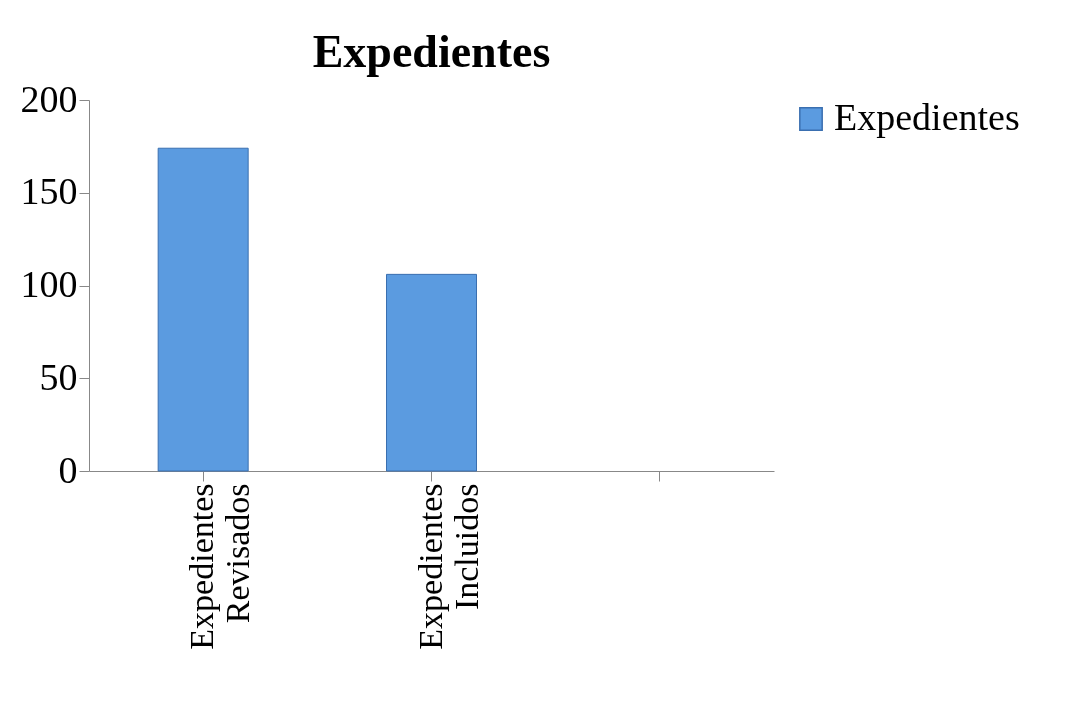  I want to click on y-tick-label: 100, so click(49, 284).